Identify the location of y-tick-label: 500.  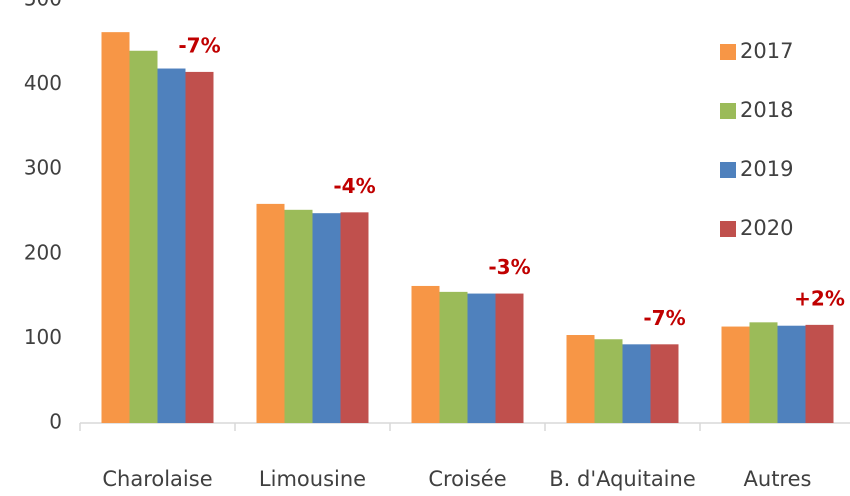
(43, 5).